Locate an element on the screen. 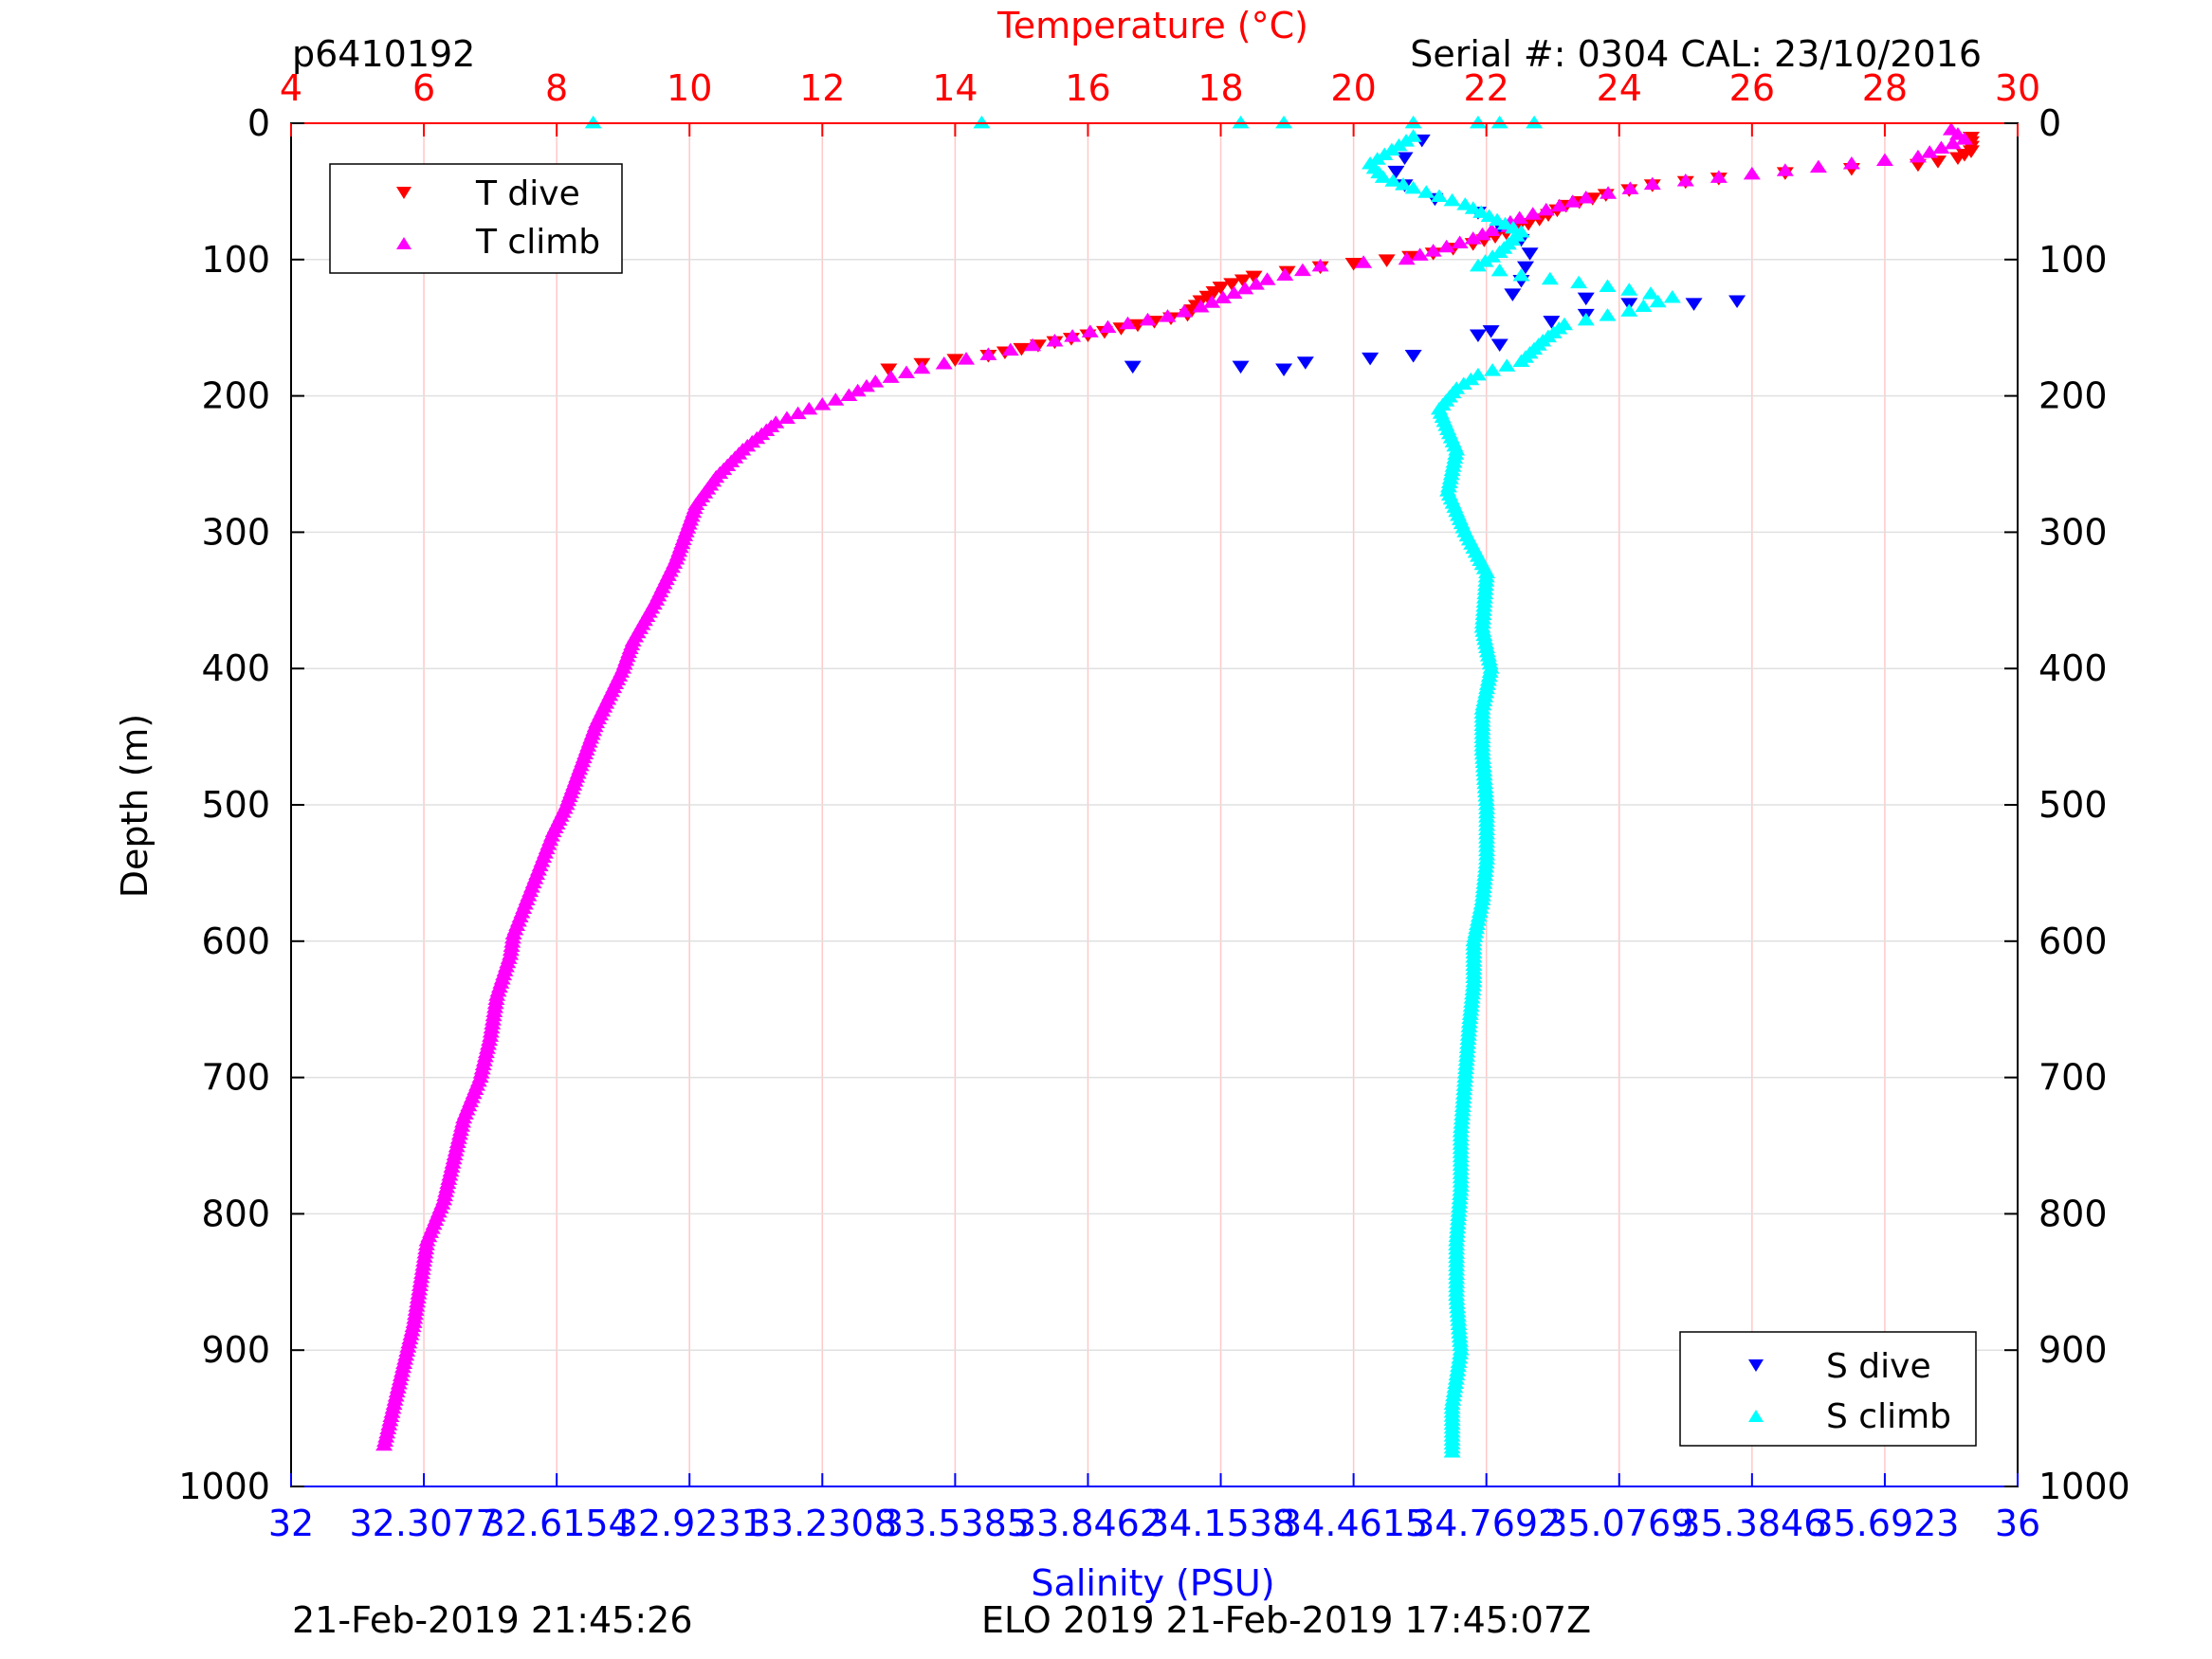  temperature-tick-label: 28 is located at coordinates (1885, 88).